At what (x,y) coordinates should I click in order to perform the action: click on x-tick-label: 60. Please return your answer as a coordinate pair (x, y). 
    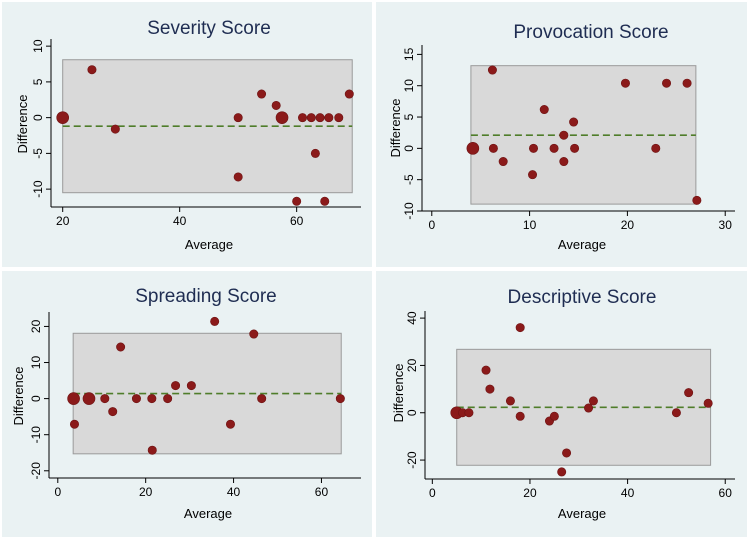
    Looking at the image, I should click on (726, 493).